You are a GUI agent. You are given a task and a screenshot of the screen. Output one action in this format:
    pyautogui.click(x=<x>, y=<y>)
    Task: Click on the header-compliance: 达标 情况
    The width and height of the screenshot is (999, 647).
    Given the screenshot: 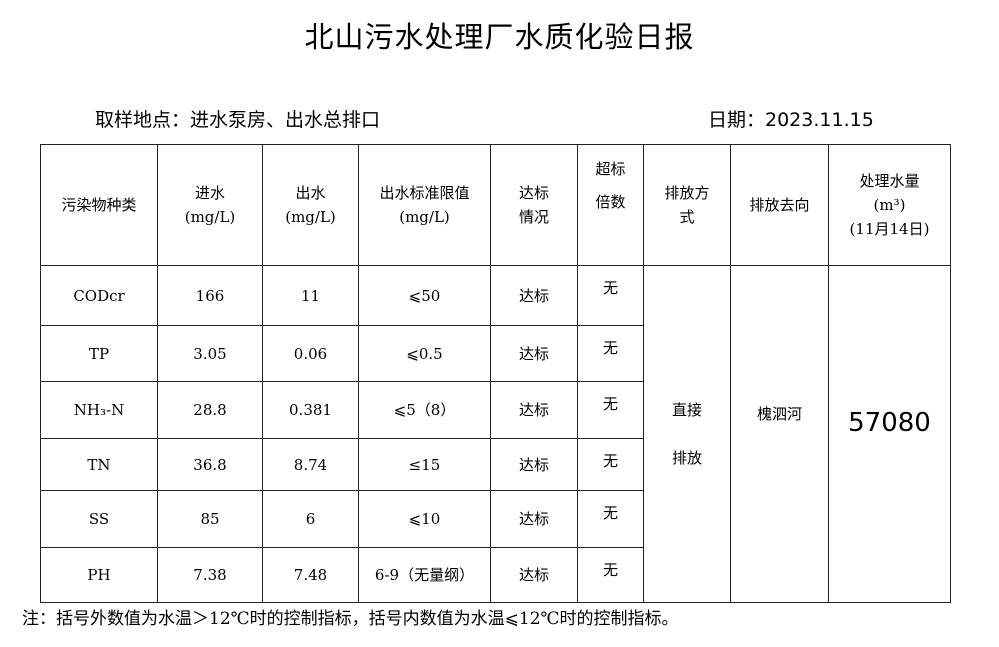 What is the action you would take?
    pyautogui.click(x=534, y=205)
    